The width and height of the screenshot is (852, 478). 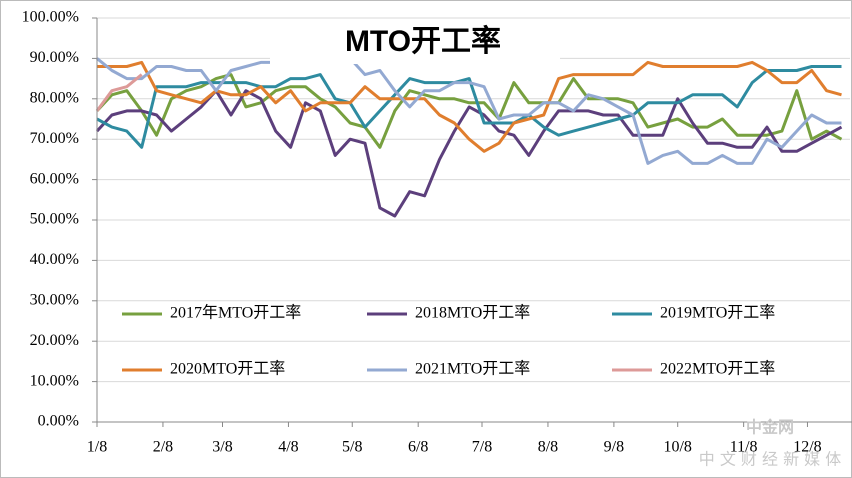 I want to click on watermark-sub: 中 文 财 经 新 媒 体, so click(x=770, y=459).